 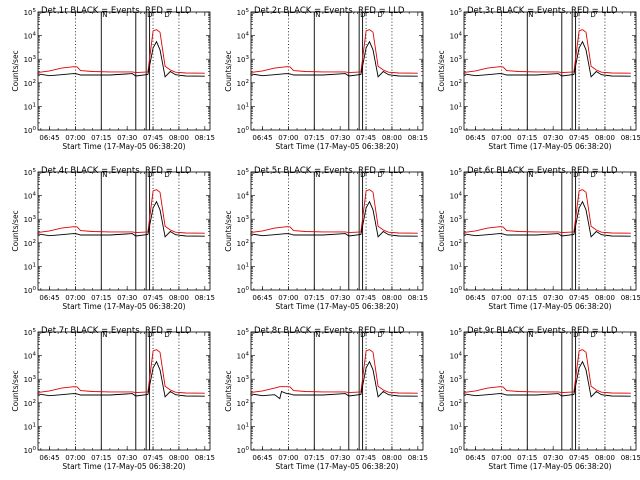 I want to click on panel-title: Det 5r BLACK = Events, RED = LLD, so click(x=329, y=171).